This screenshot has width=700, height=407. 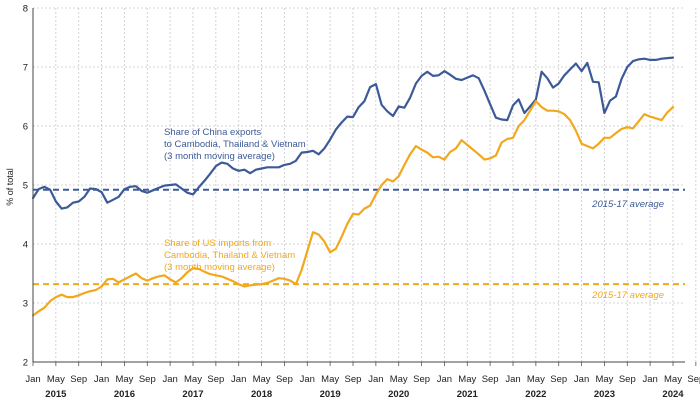 What do you see at coordinates (468, 394) in the screenshot?
I see `year-label: 2021` at bounding box center [468, 394].